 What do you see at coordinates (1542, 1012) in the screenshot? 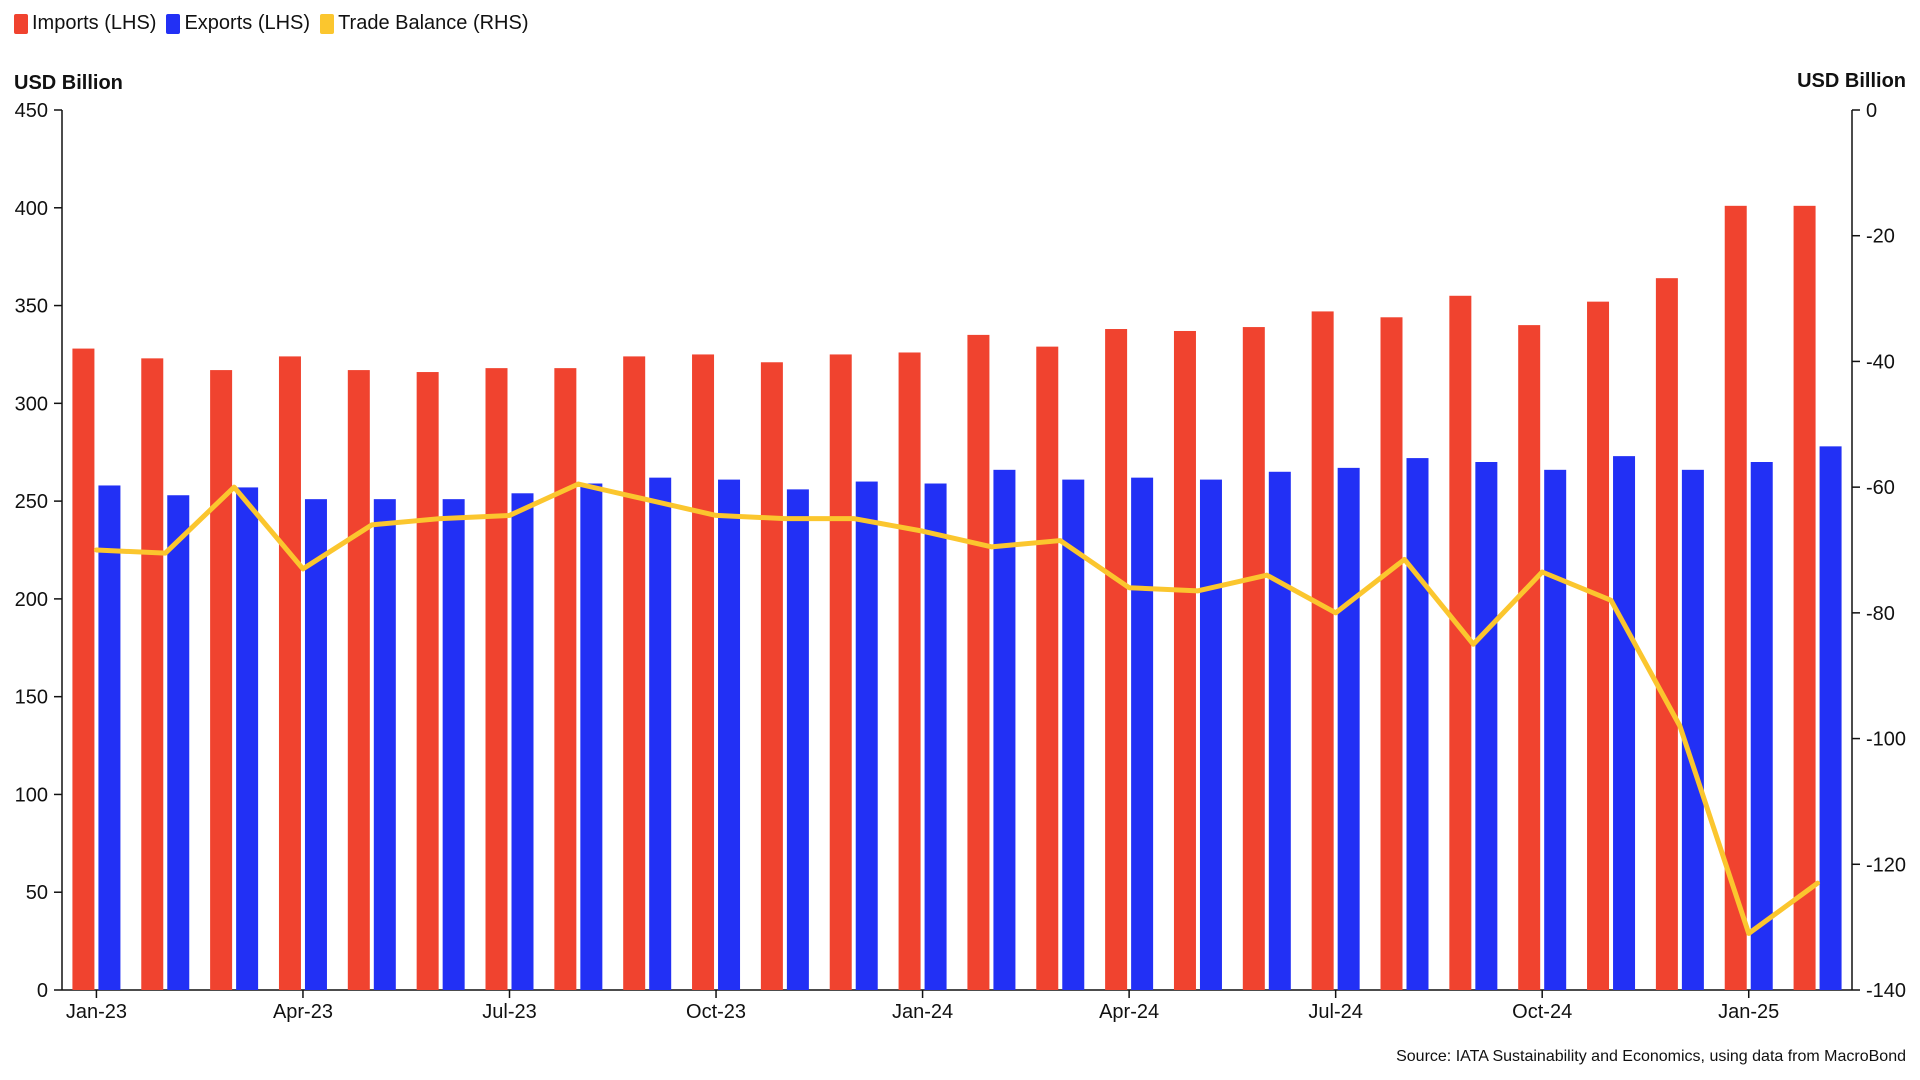
I see `x-tick-label: Oct-24` at bounding box center [1542, 1012].